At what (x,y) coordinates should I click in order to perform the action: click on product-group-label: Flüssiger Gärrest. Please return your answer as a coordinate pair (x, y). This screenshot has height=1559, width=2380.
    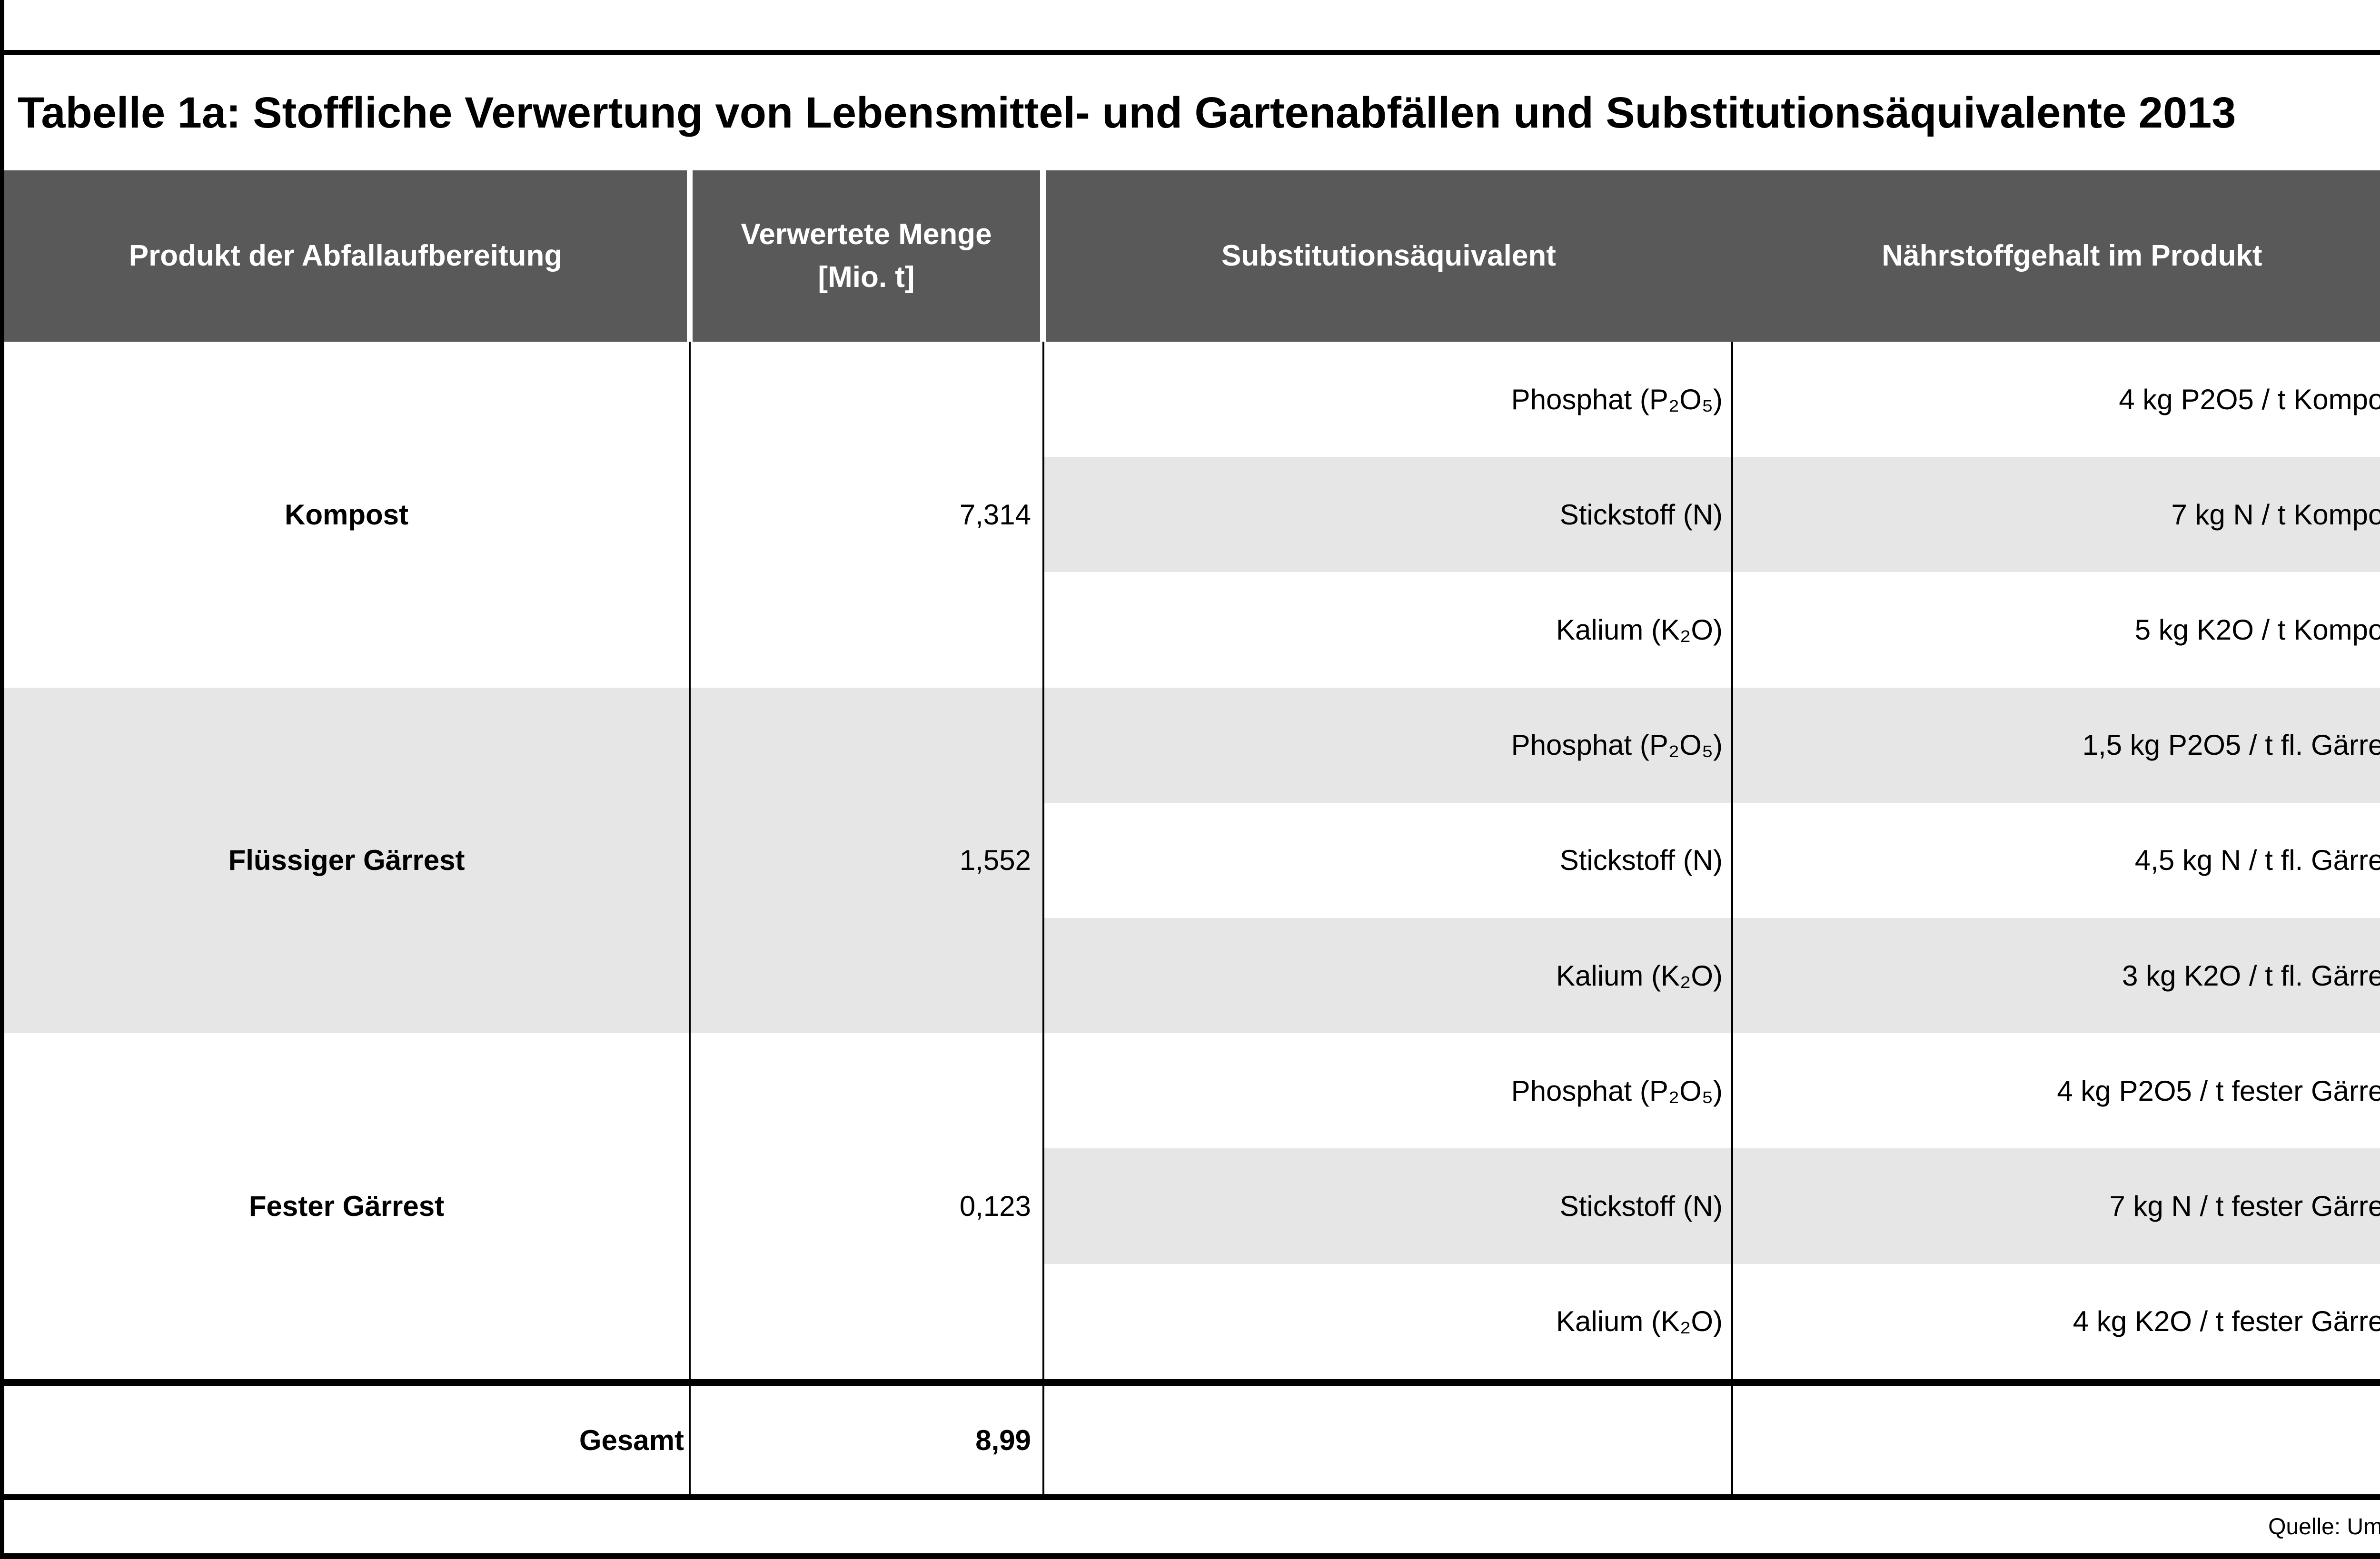
    Looking at the image, I should click on (347, 860).